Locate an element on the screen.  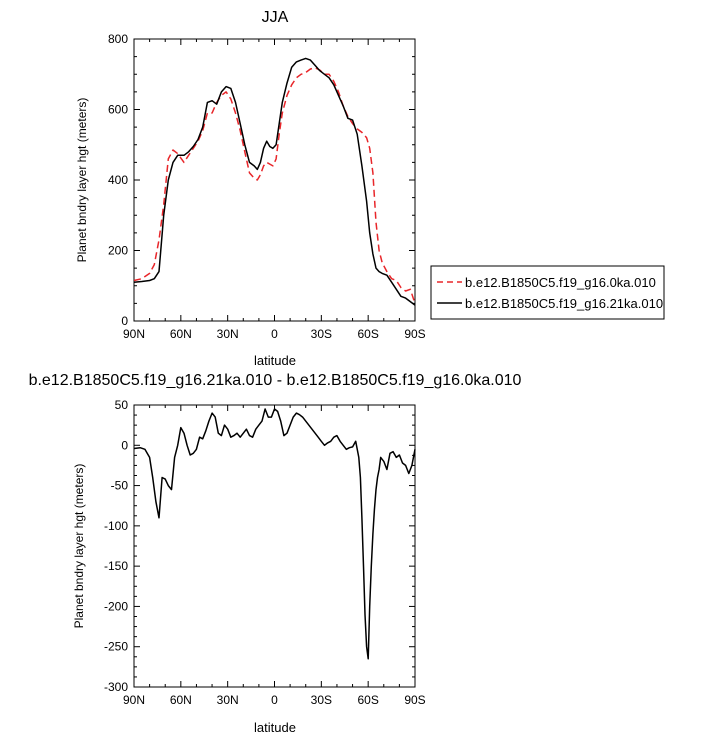
top-xtick-label: 90N is located at coordinates (134, 334).